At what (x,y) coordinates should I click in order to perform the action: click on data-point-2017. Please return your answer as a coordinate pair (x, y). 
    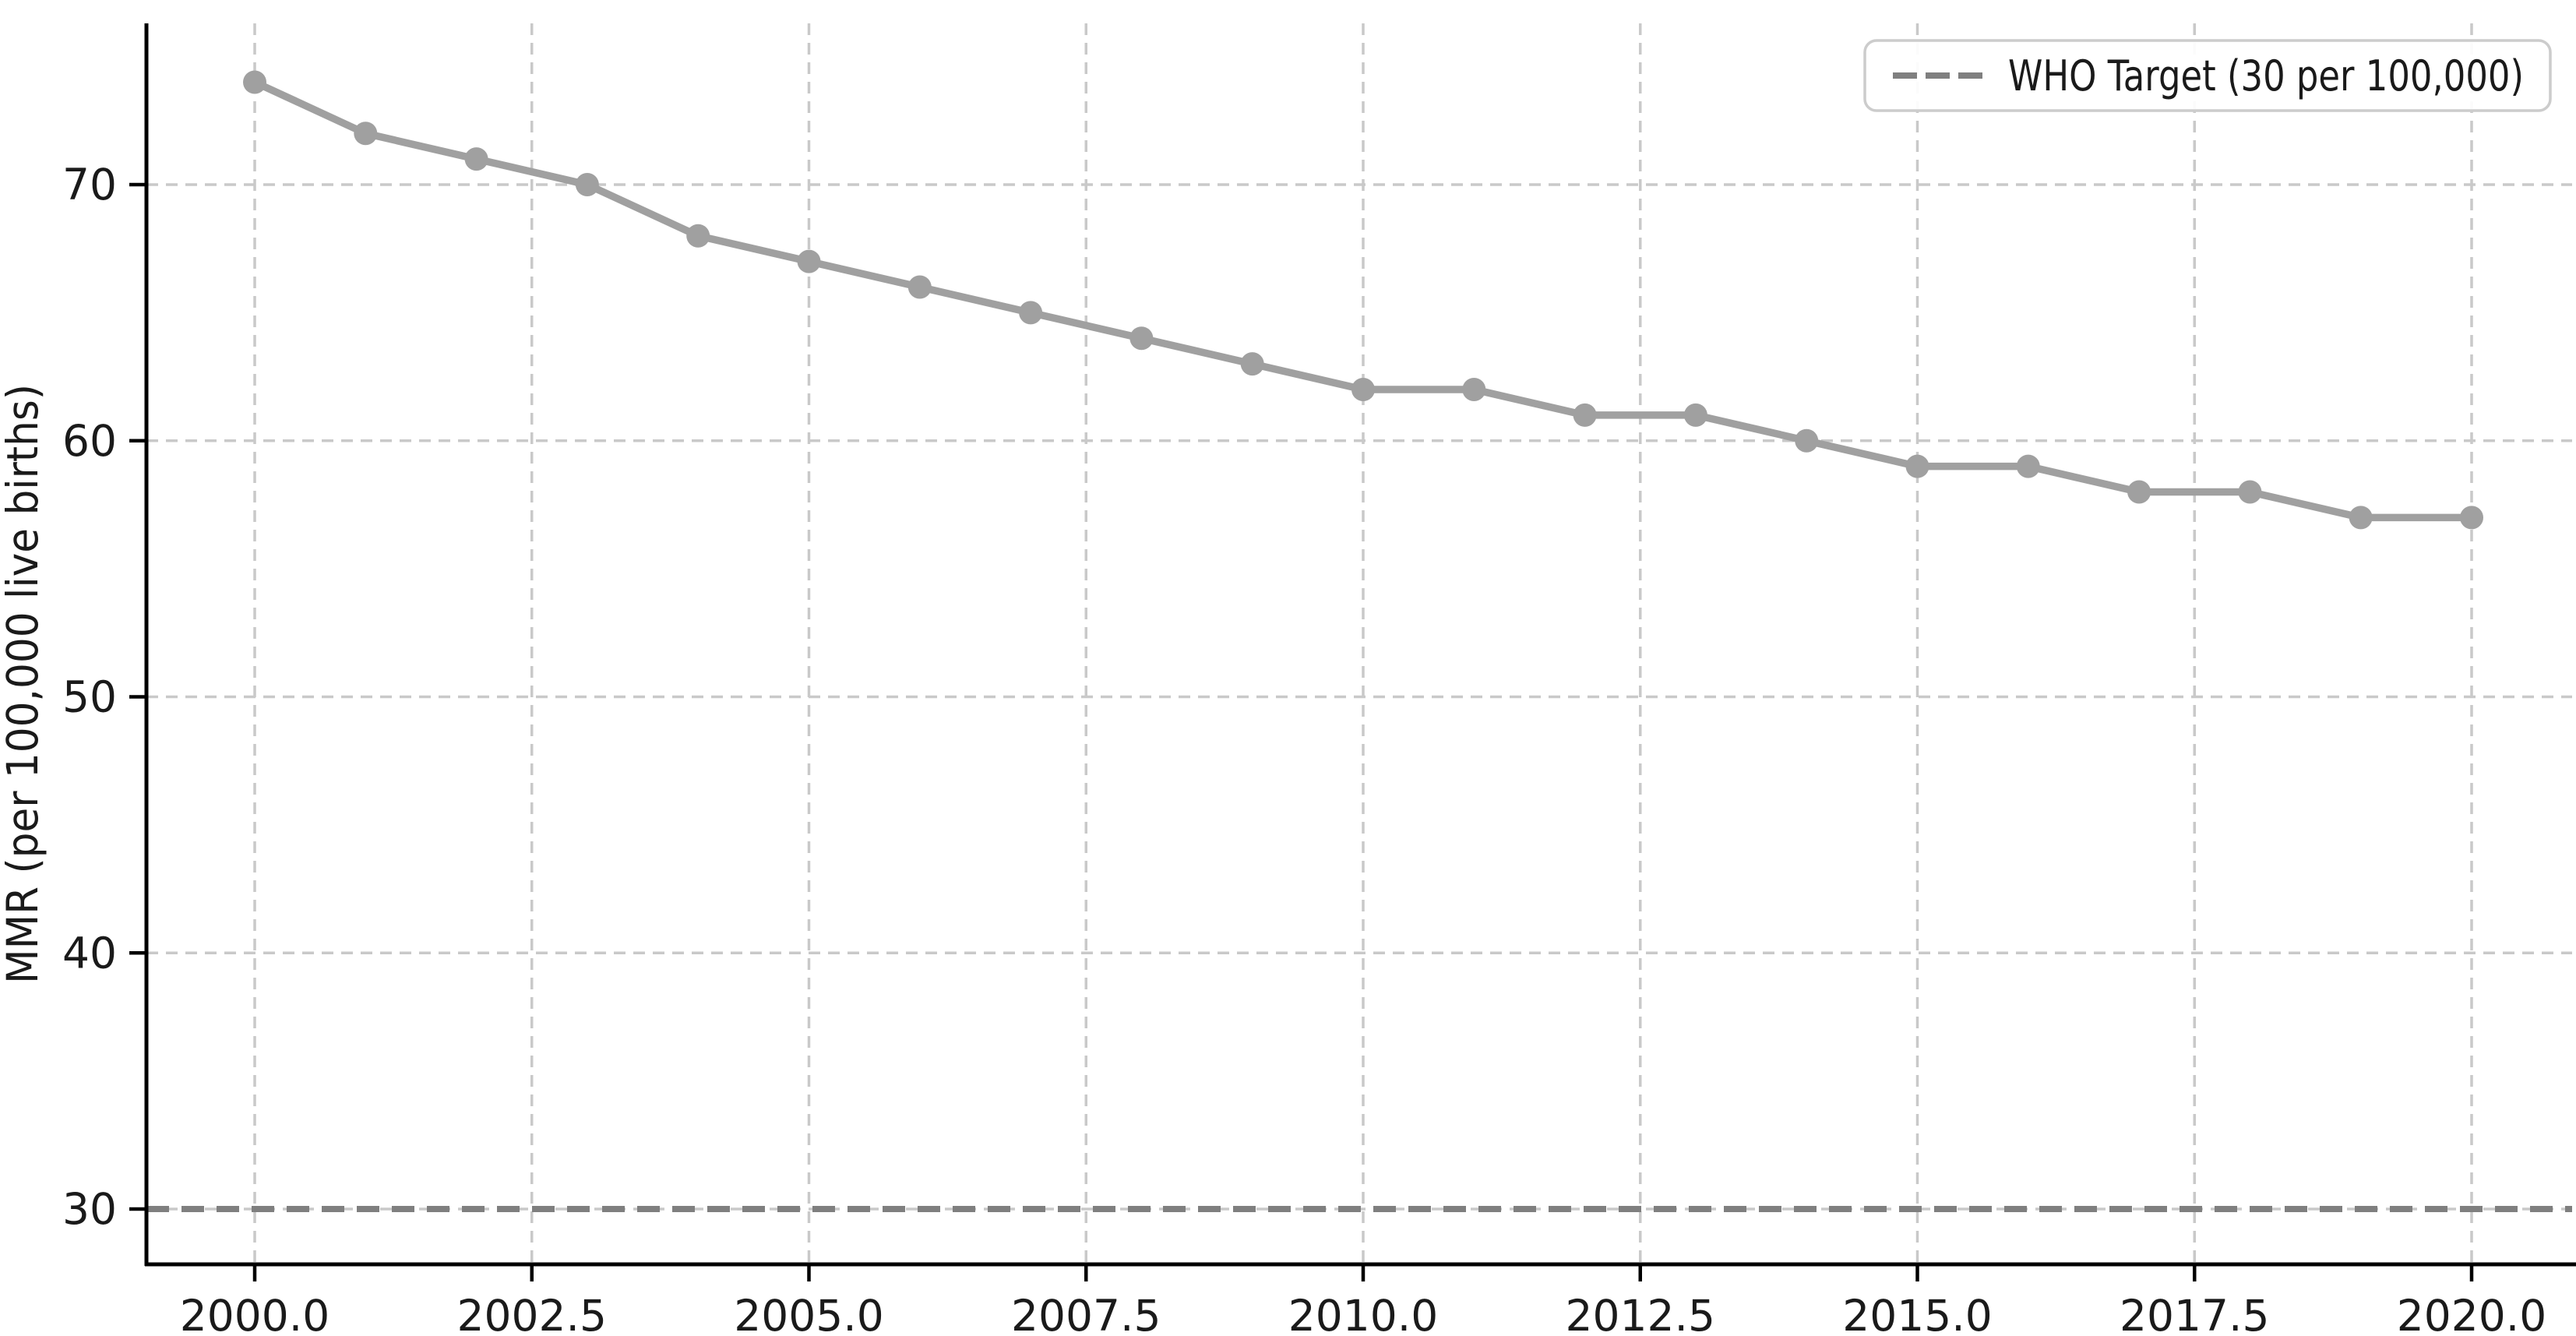
    Looking at the image, I should click on (2139, 492).